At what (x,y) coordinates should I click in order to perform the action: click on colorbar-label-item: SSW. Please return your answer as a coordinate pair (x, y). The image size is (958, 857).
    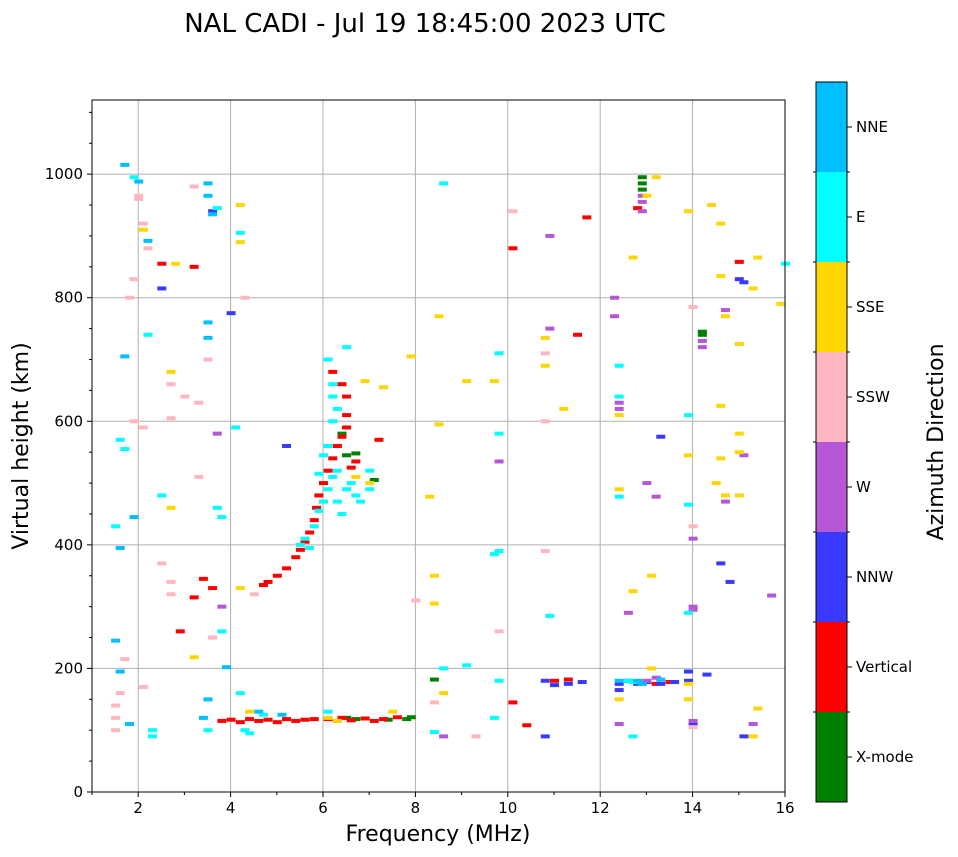
    Looking at the image, I should click on (873, 397).